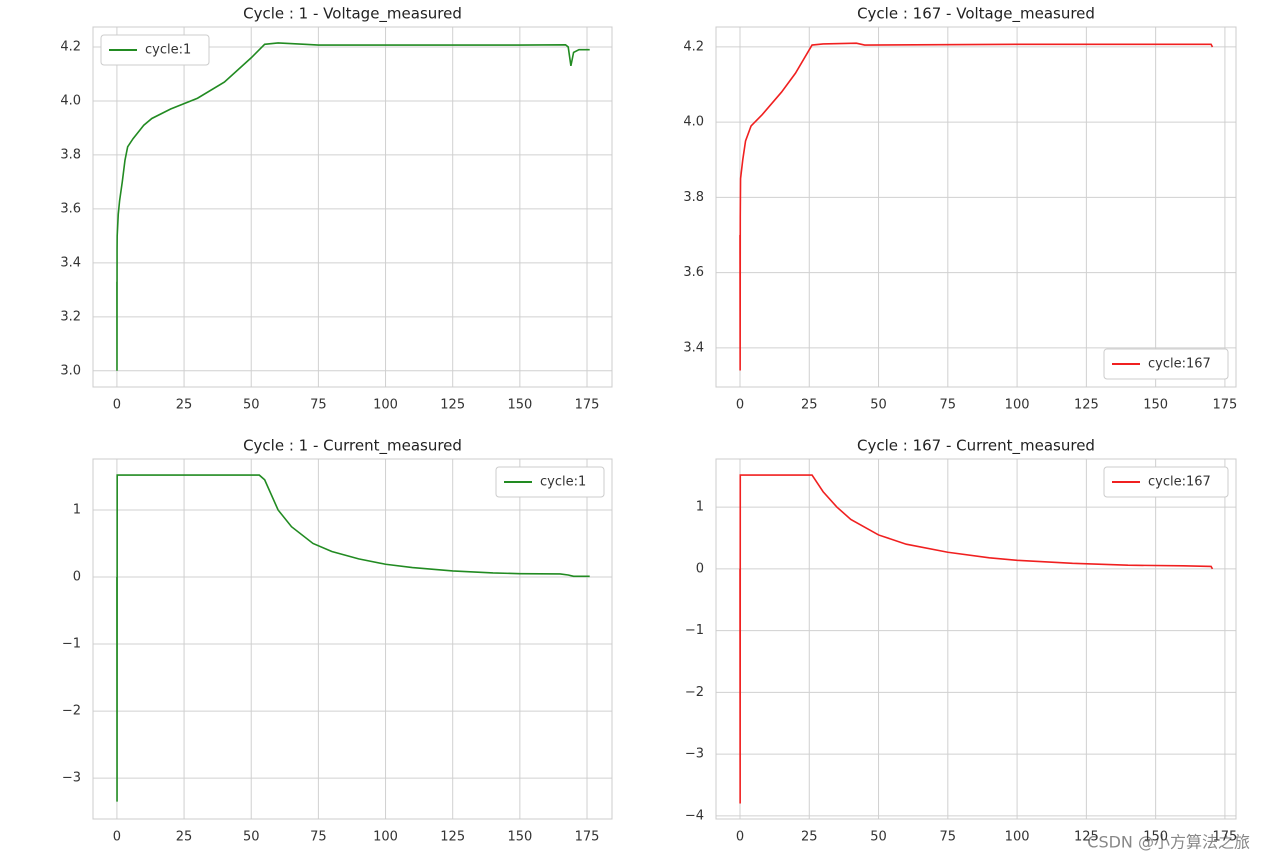  I want to click on chart-title: Cycle : 1 - Current_measured, so click(352, 446).